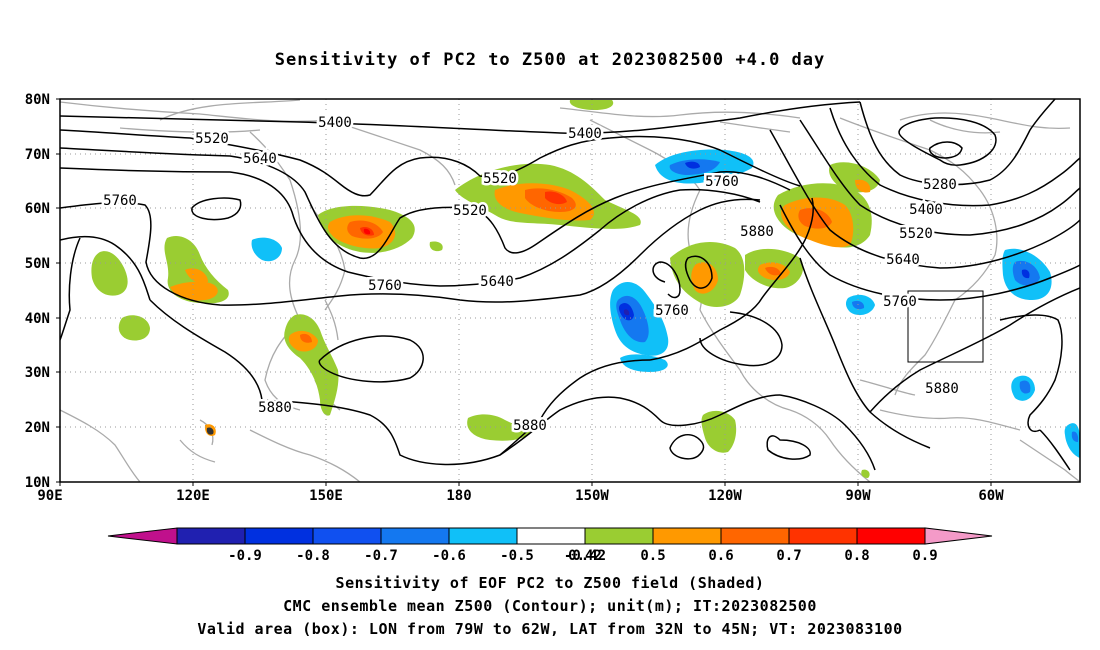 The image size is (1100, 650). I want to click on lon-label: 150E, so click(326, 496).